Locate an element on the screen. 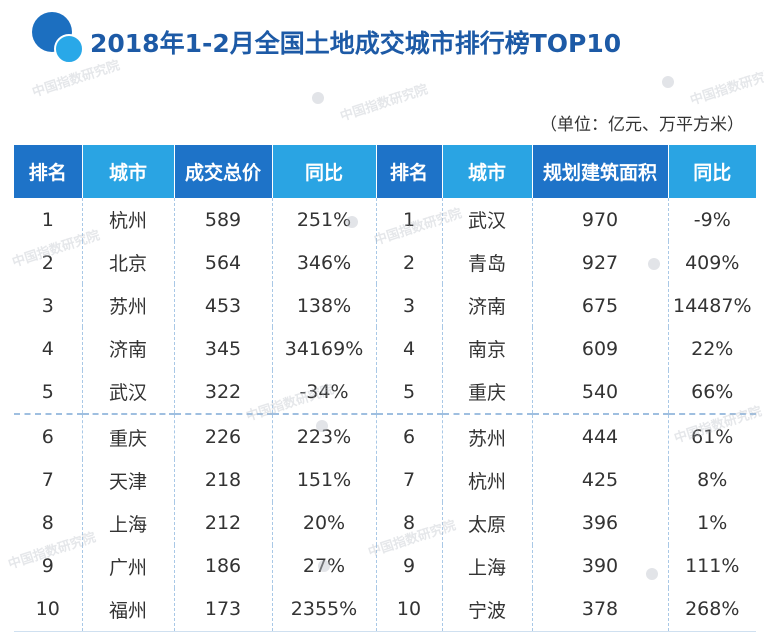  cell-total-price: 453 is located at coordinates (223, 306).